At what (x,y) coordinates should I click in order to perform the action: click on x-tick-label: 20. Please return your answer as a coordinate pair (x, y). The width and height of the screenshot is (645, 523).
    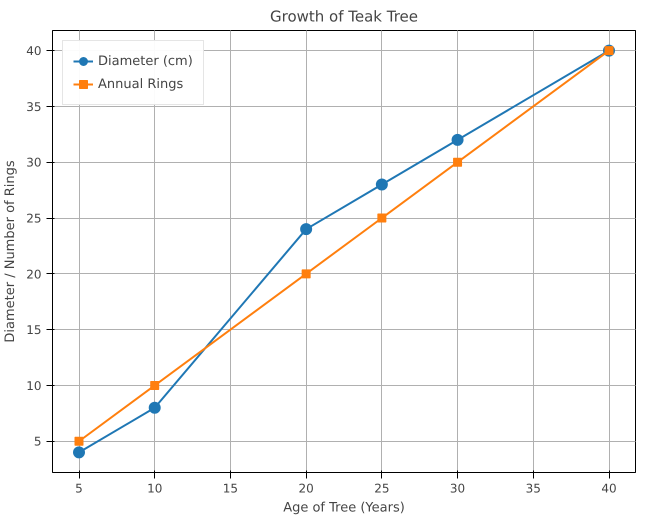
    Looking at the image, I should click on (306, 489).